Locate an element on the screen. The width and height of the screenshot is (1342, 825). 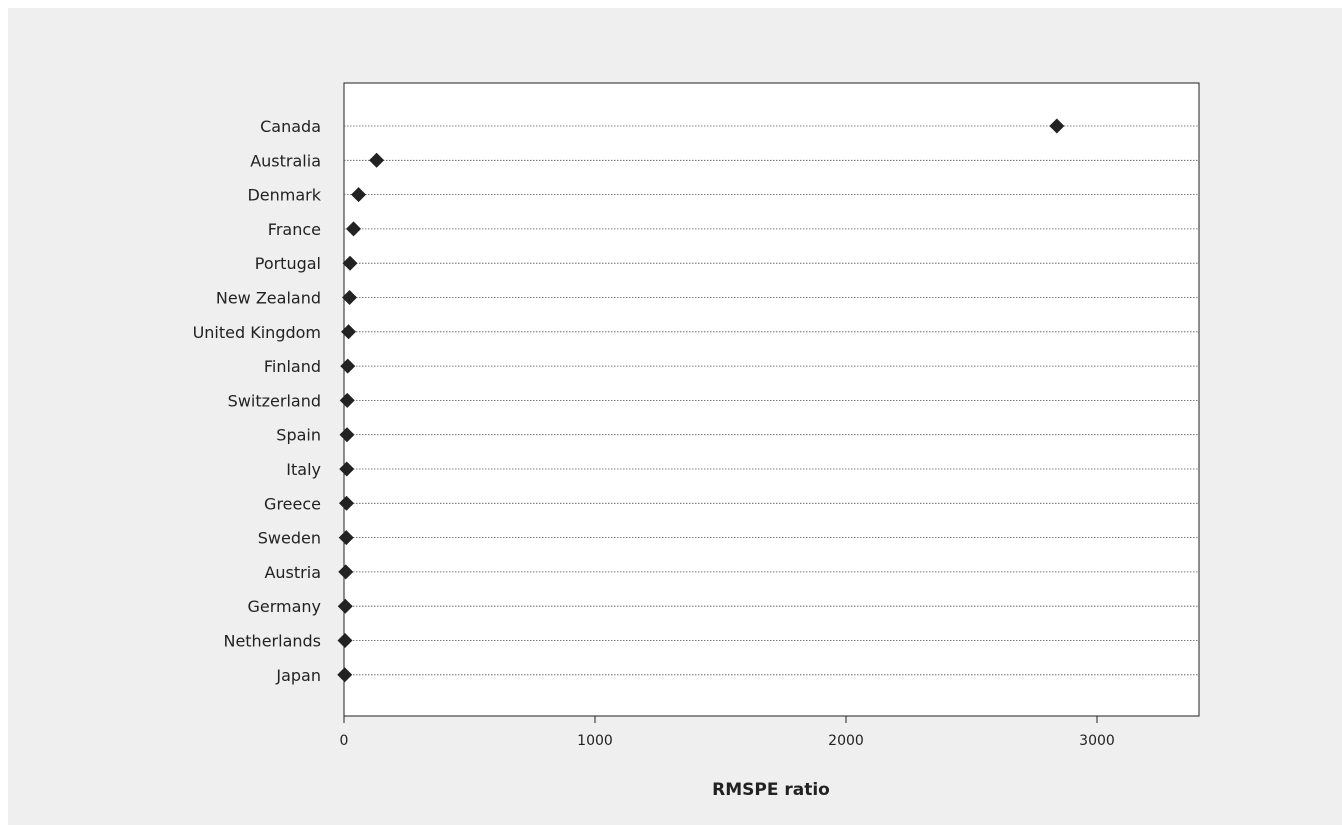
category-label-australia: Australia is located at coordinates (285, 160).